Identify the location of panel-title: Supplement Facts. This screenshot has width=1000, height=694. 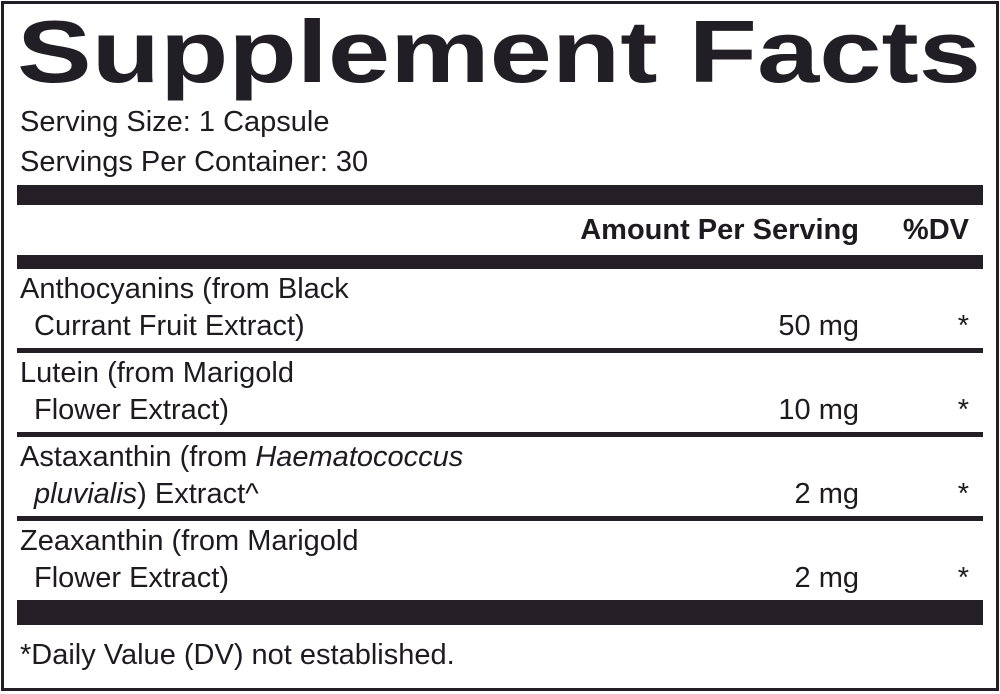
(499, 51).